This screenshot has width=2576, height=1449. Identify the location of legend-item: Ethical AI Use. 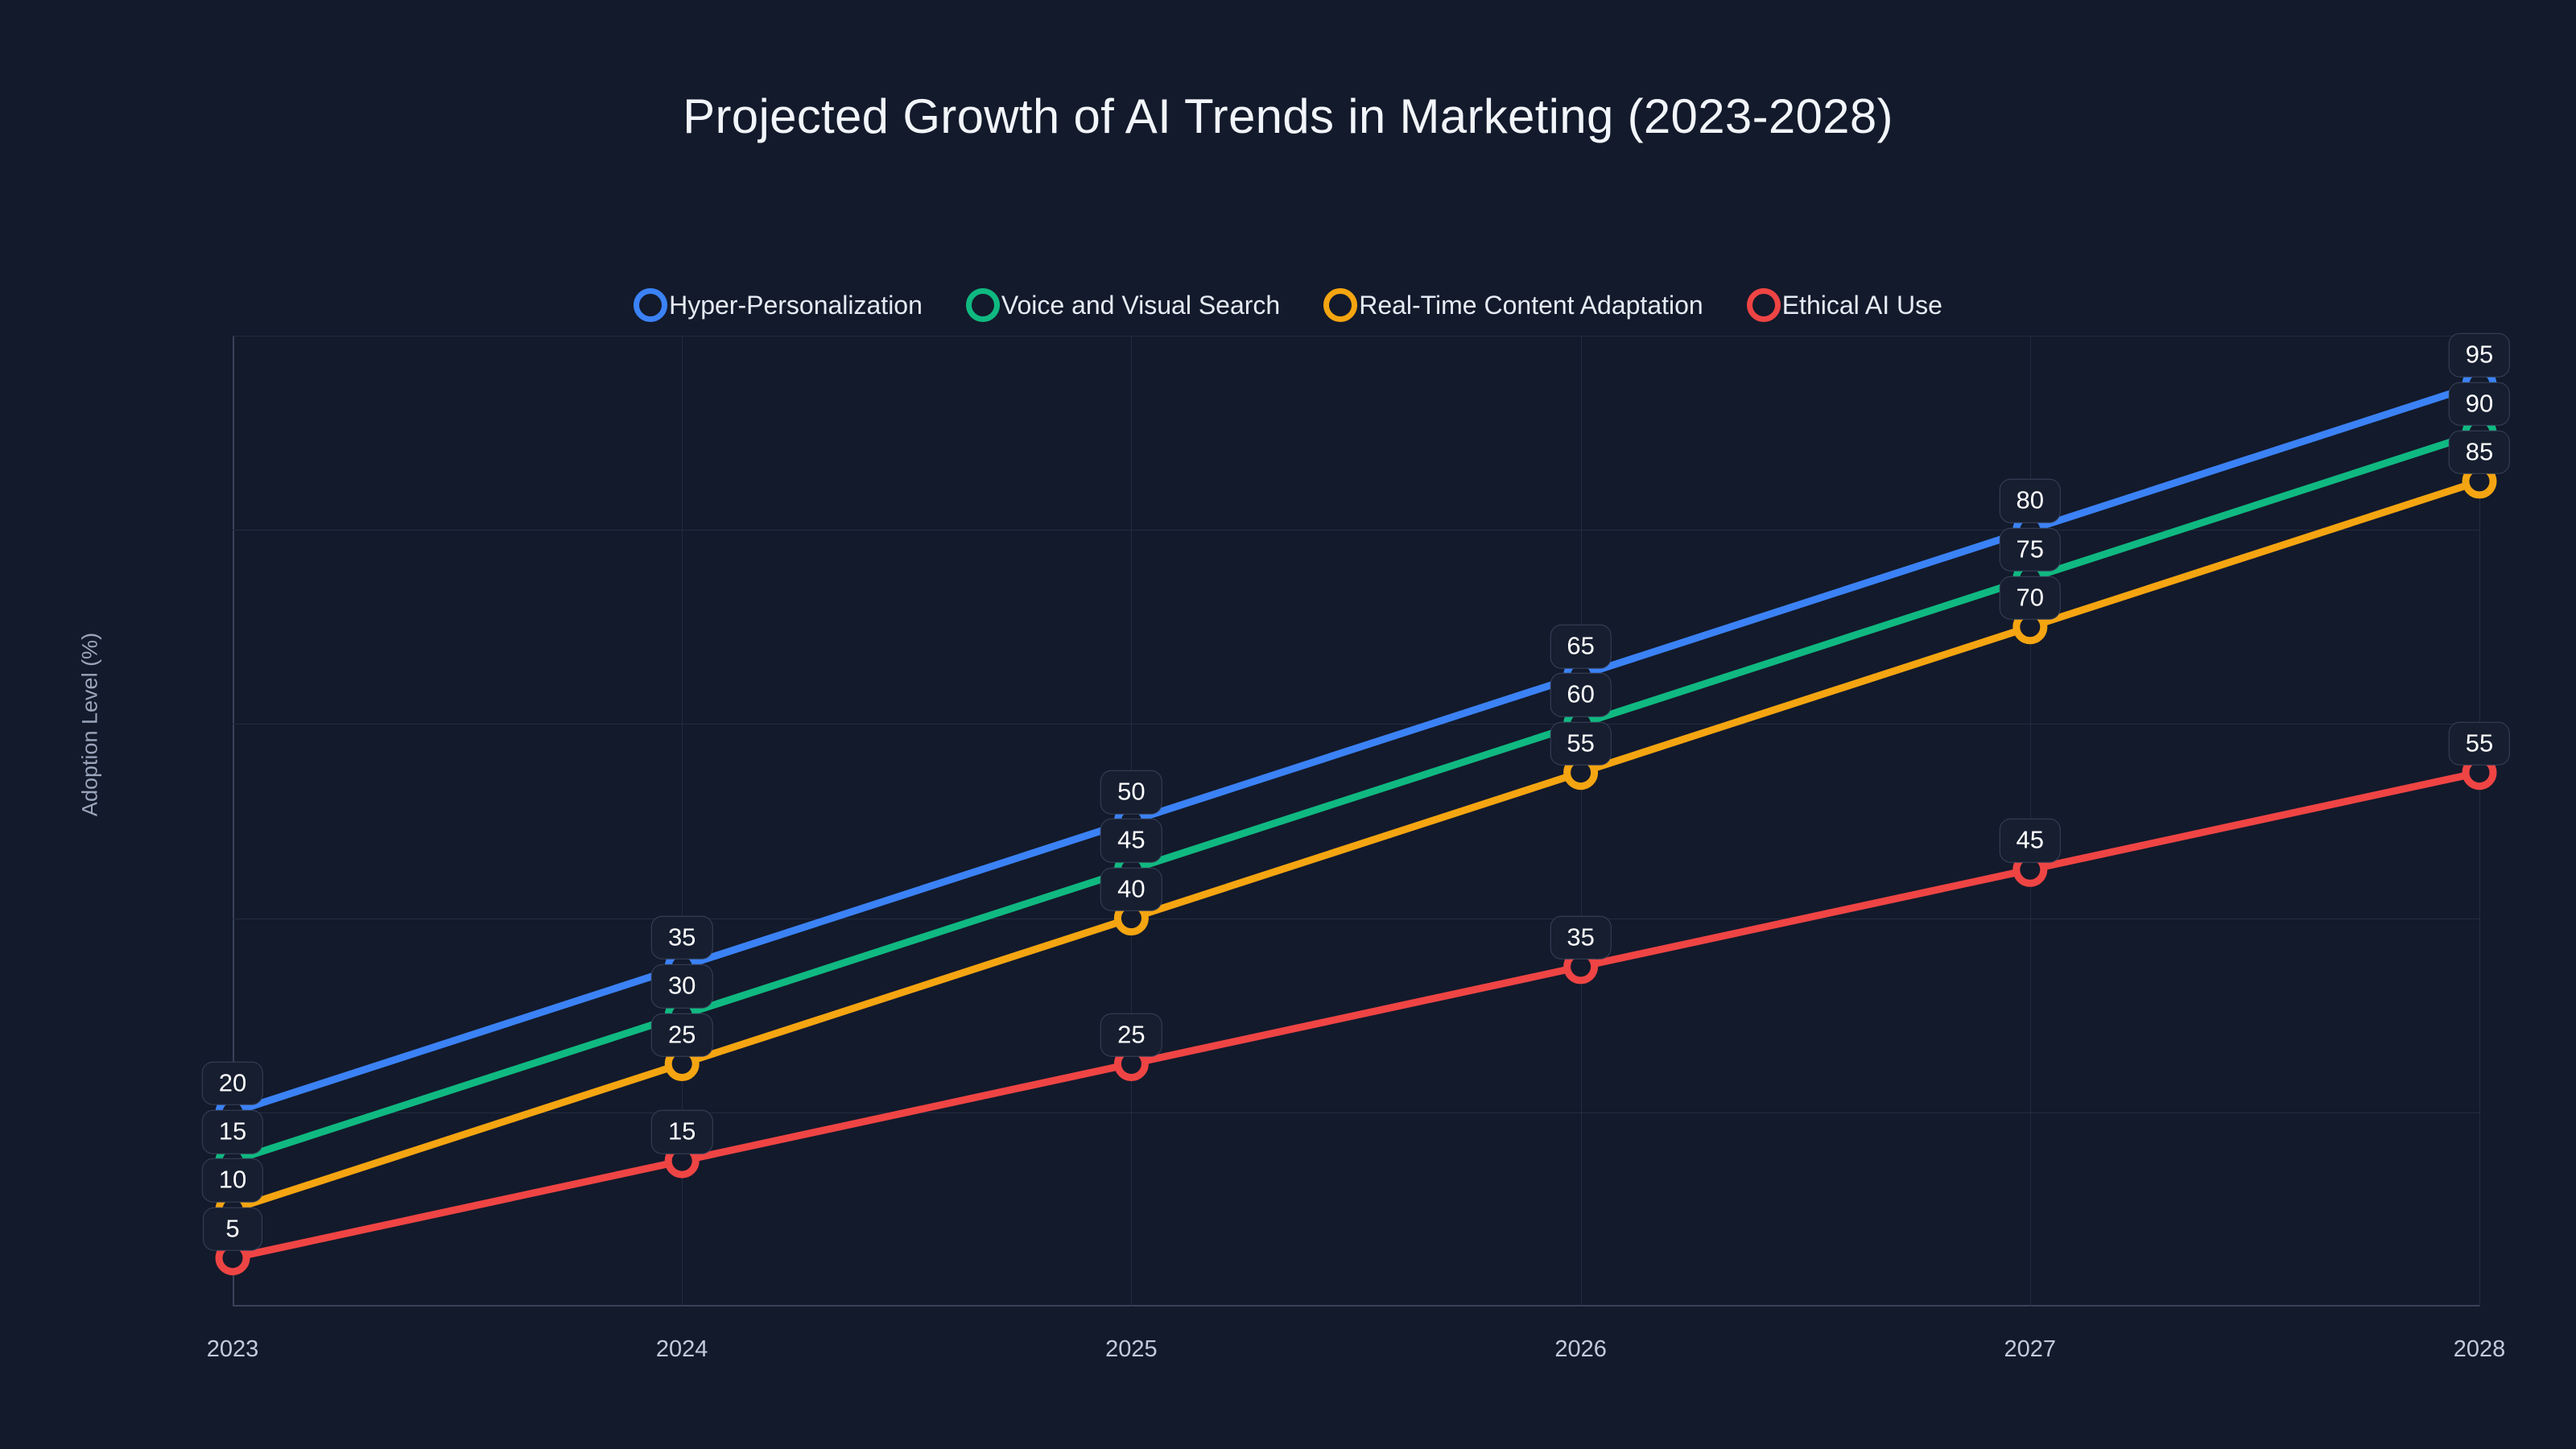
(1844, 305).